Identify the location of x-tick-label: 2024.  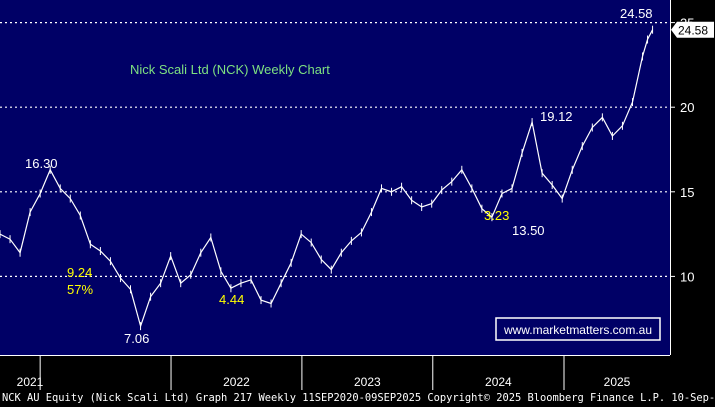
(498, 382).